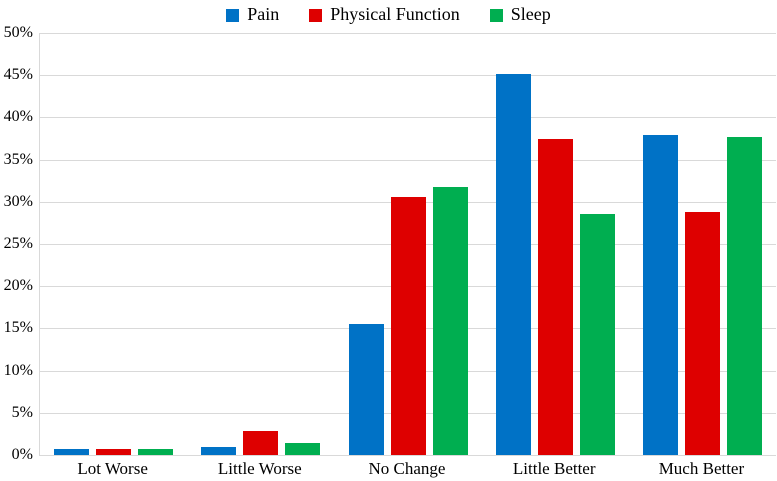 This screenshot has height=481, width=777. I want to click on legend-swatch-physical-function, so click(316, 15).